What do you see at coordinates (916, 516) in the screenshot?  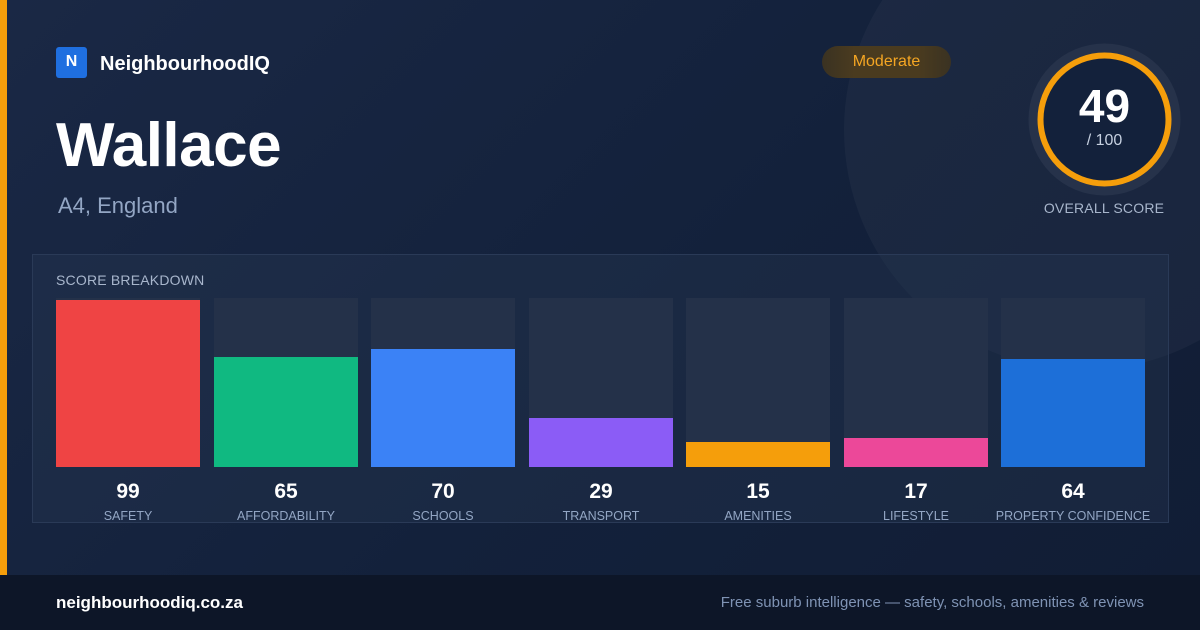 I see `bar-label: LIFESTYLE` at bounding box center [916, 516].